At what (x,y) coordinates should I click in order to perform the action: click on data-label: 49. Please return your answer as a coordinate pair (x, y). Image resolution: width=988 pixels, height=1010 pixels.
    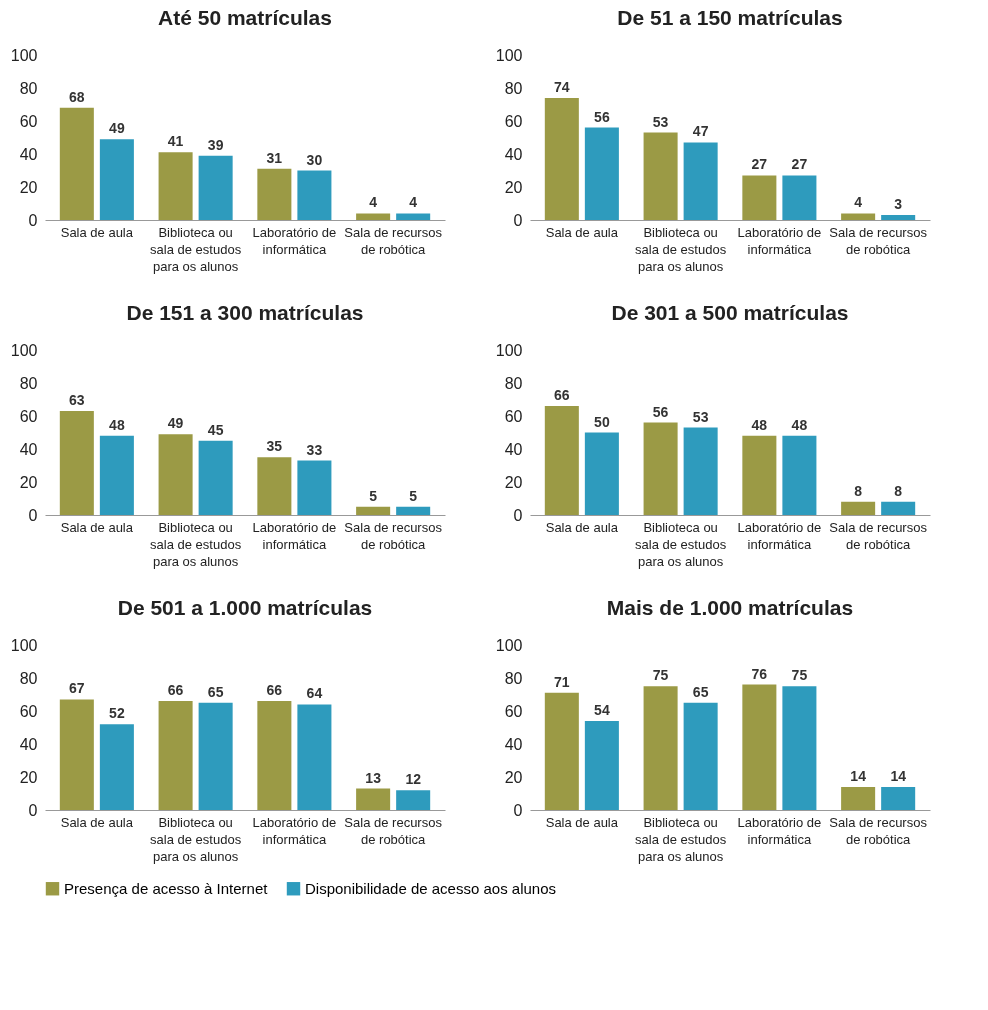
    Looking at the image, I should click on (117, 128).